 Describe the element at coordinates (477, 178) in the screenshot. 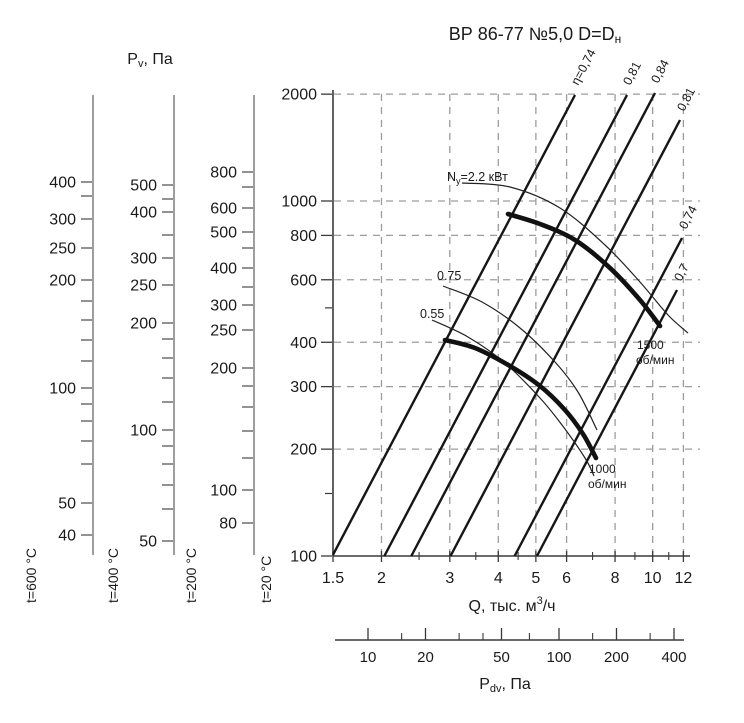

I see `power-curve-label: Nу=2.2 кВт` at that location.